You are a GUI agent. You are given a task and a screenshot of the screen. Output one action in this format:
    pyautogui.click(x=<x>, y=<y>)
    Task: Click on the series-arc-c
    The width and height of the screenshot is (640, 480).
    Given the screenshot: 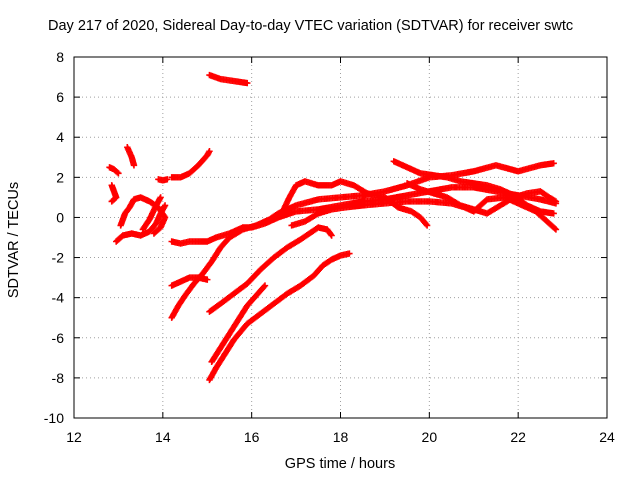 What is the action you would take?
    pyautogui.click(x=131, y=156)
    